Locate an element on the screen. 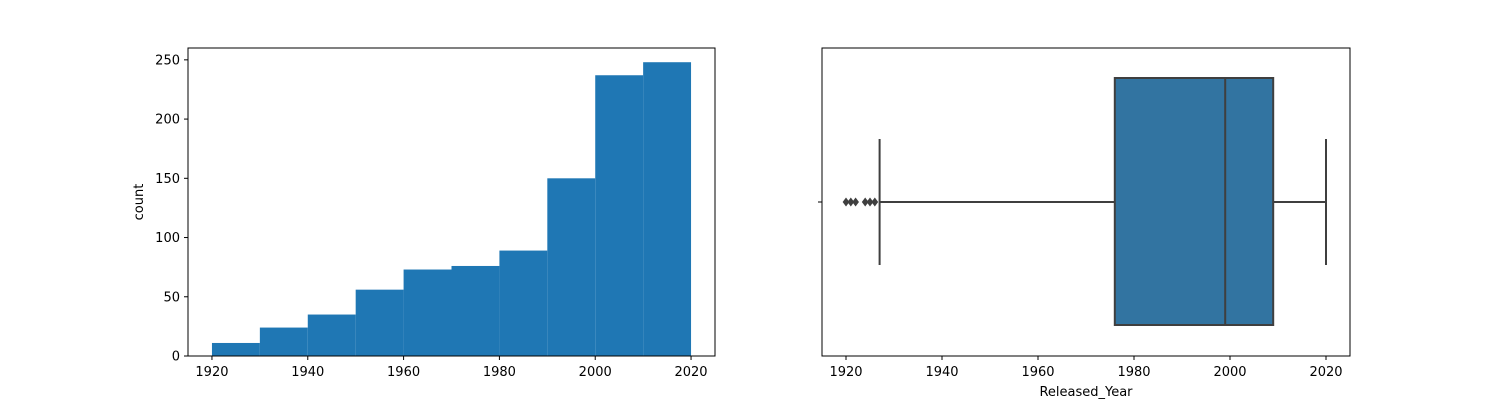  histogram-y-ticks: 0 50 100 150 200 250 is located at coordinates (171, 209).